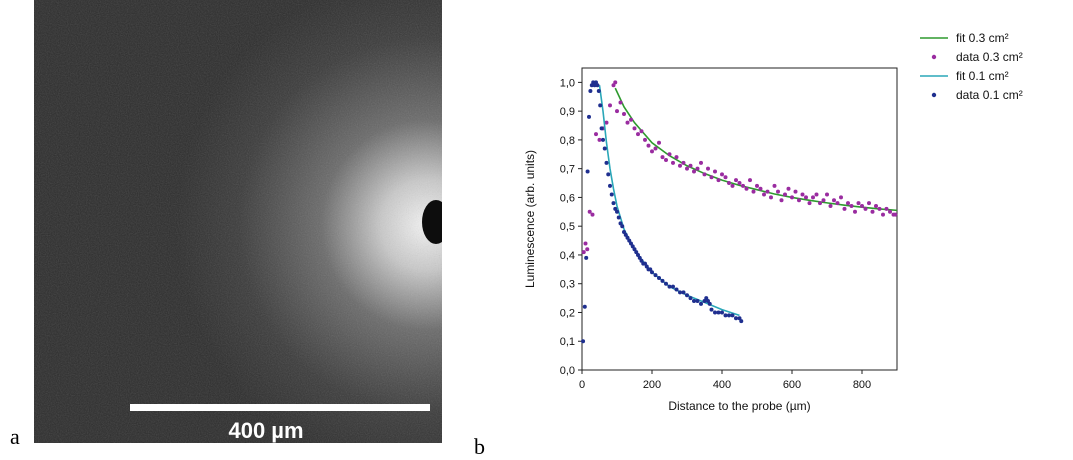  Describe the element at coordinates (669, 201) in the screenshot. I see `series-line-fit-0-1-cm` at that location.